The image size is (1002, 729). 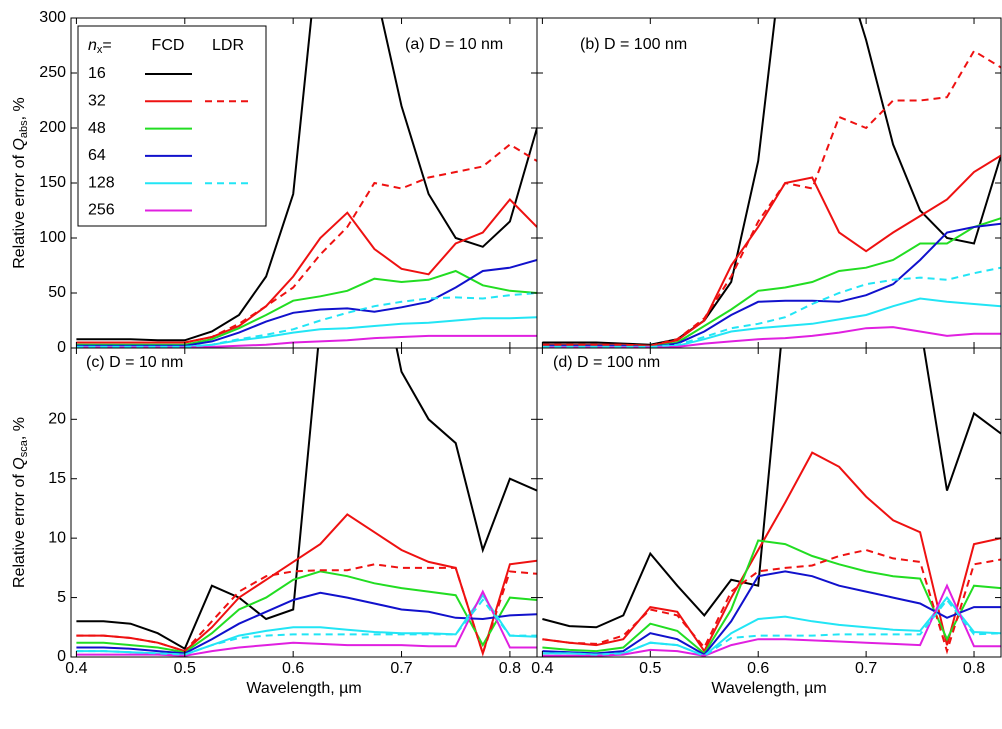 What do you see at coordinates (134, 362) in the screenshot?
I see `panel-annotation: (c) D = 10 nm` at bounding box center [134, 362].